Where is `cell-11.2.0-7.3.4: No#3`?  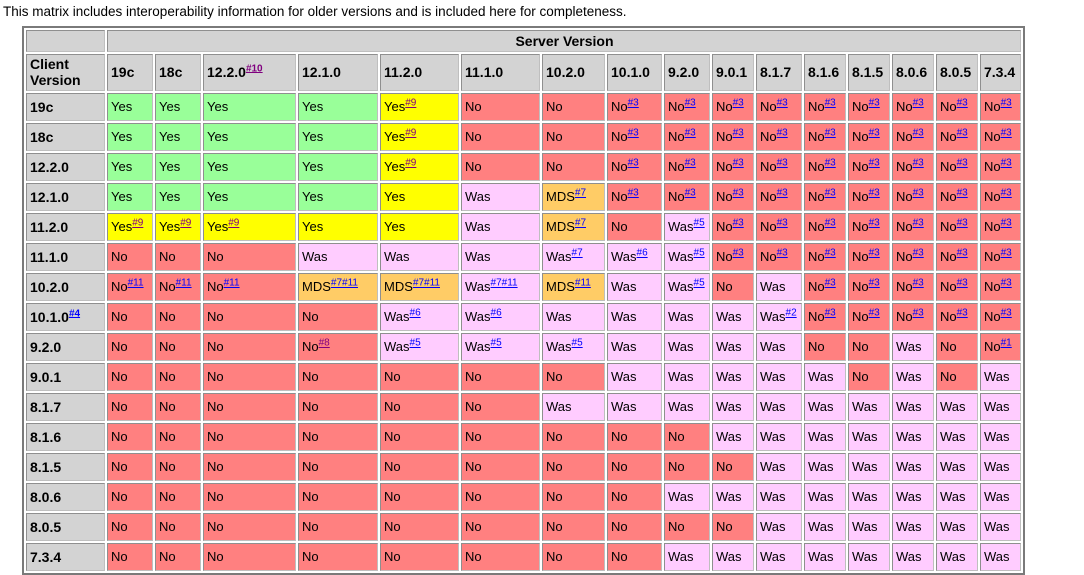
cell-11.2.0-7.3.4: No#3 is located at coordinates (1000, 227).